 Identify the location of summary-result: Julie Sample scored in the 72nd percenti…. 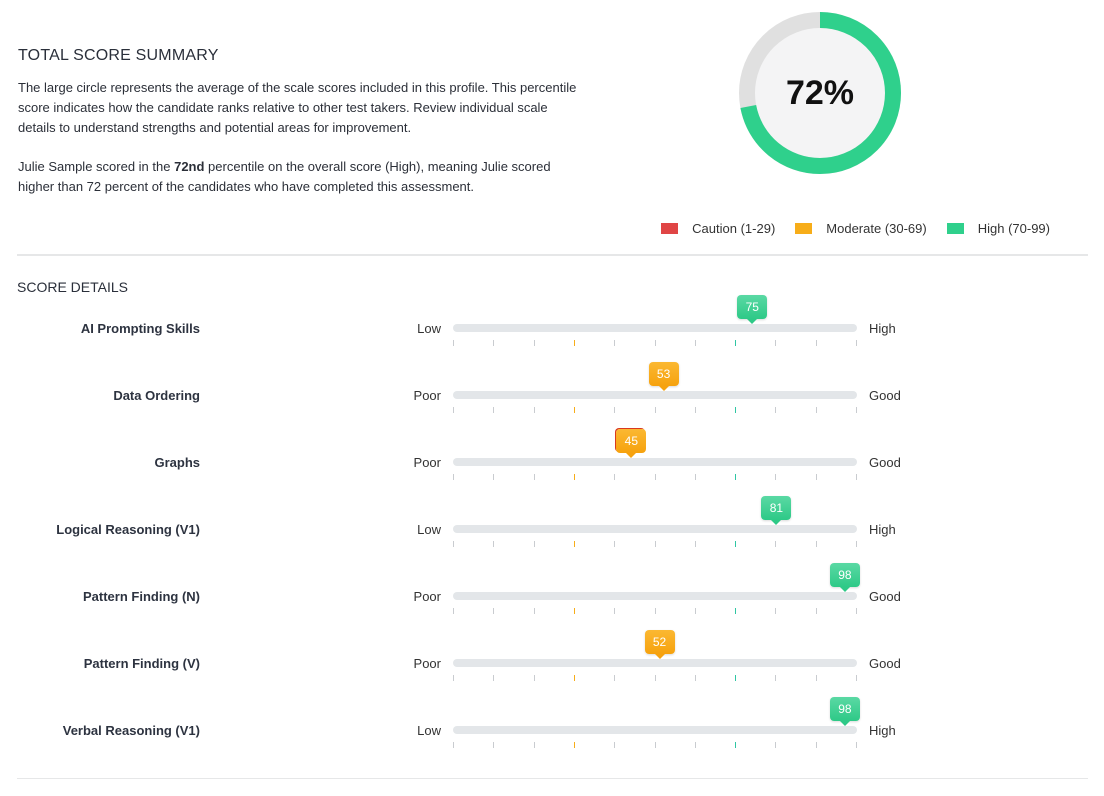
(303, 177).